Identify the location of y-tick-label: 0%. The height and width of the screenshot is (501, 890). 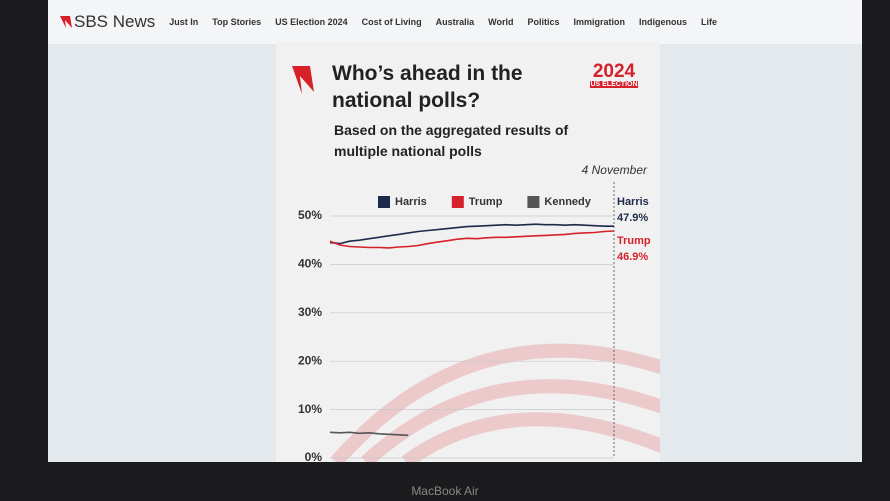
(314, 456).